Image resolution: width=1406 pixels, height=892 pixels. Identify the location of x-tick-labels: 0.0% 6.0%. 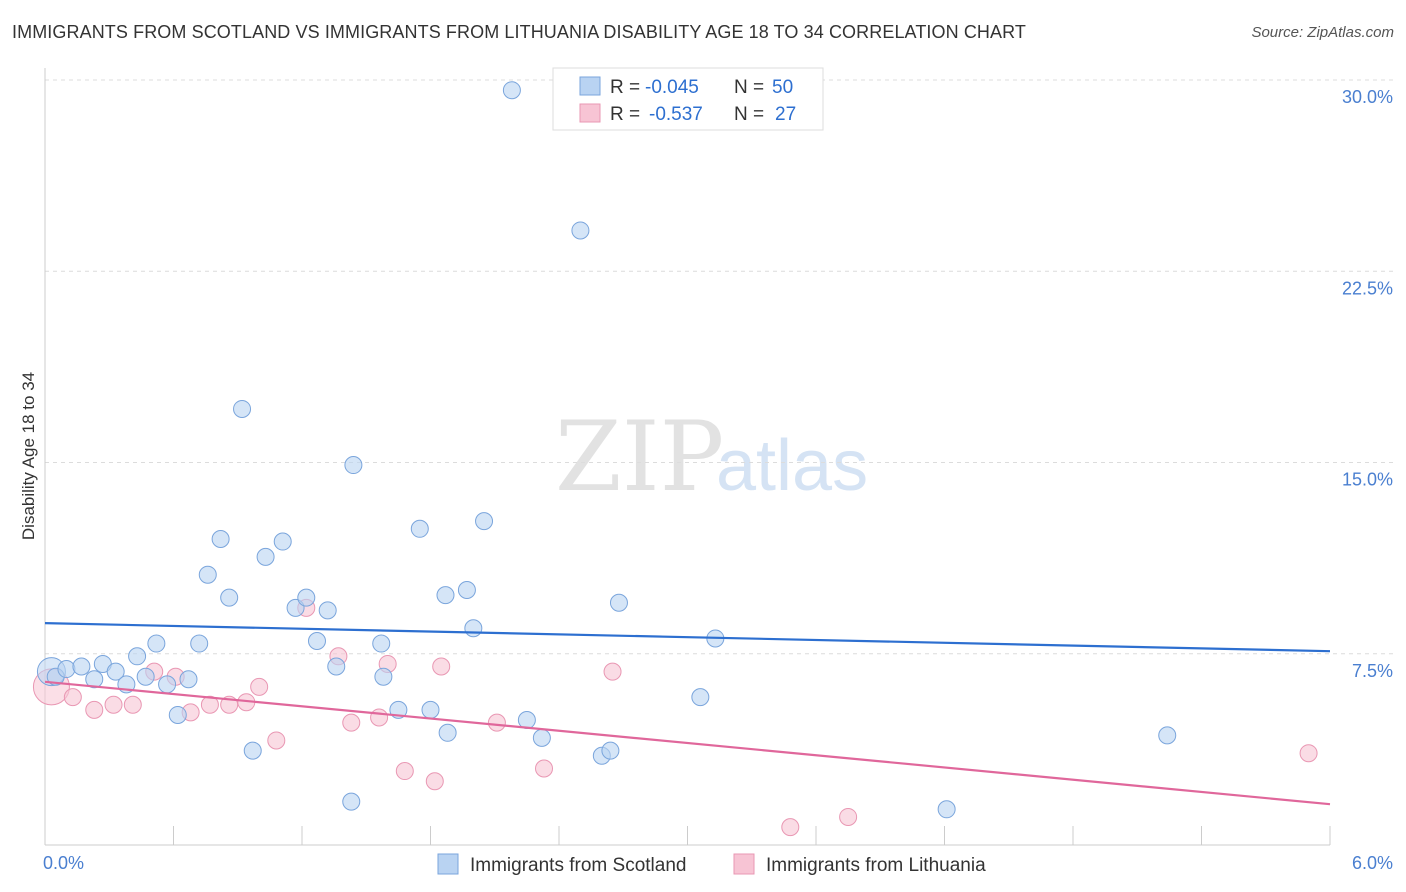
(718, 863).